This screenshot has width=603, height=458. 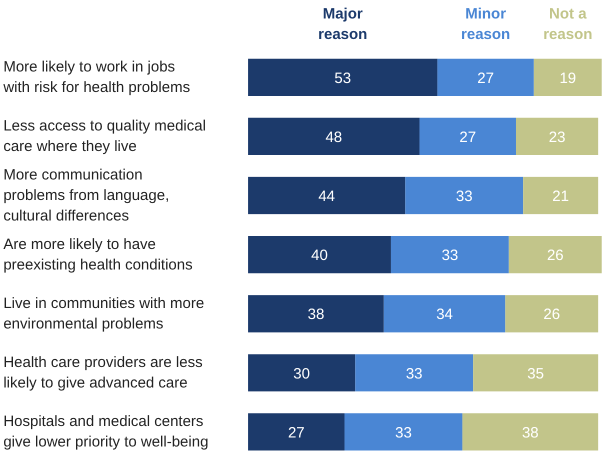 I want to click on data-label: 48, so click(x=333, y=137).